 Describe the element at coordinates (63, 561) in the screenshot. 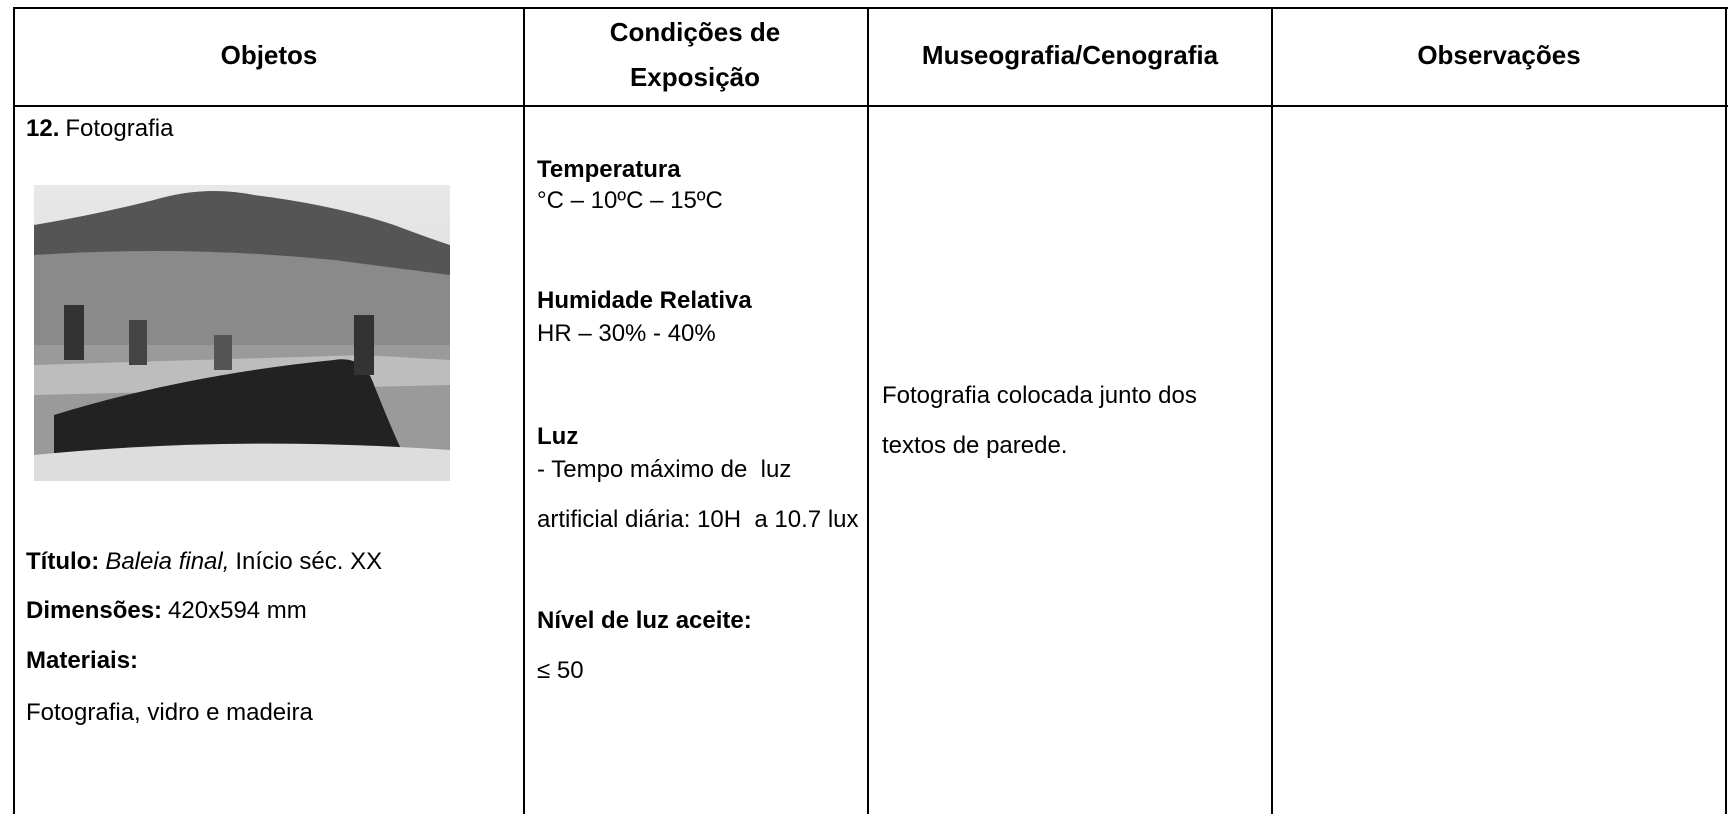

I see `label: Título:` at that location.